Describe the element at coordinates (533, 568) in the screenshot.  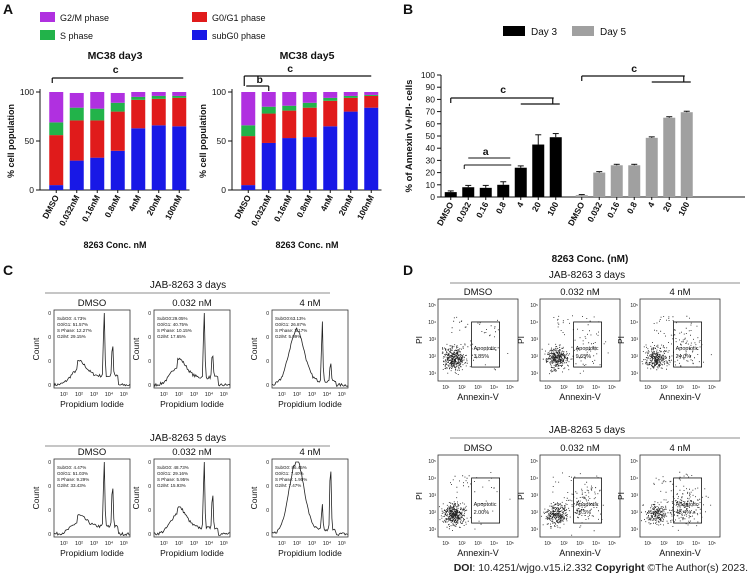
I see `doi-value: : 10.4251/wjgo.v15.i2.332` at that location.